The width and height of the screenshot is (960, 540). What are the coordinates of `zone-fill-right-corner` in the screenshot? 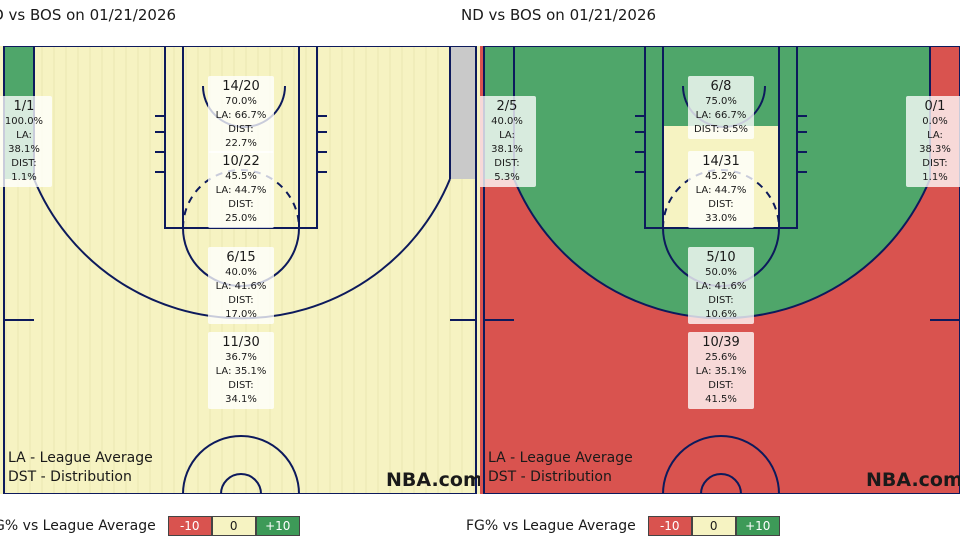 It's located at (463, 112).